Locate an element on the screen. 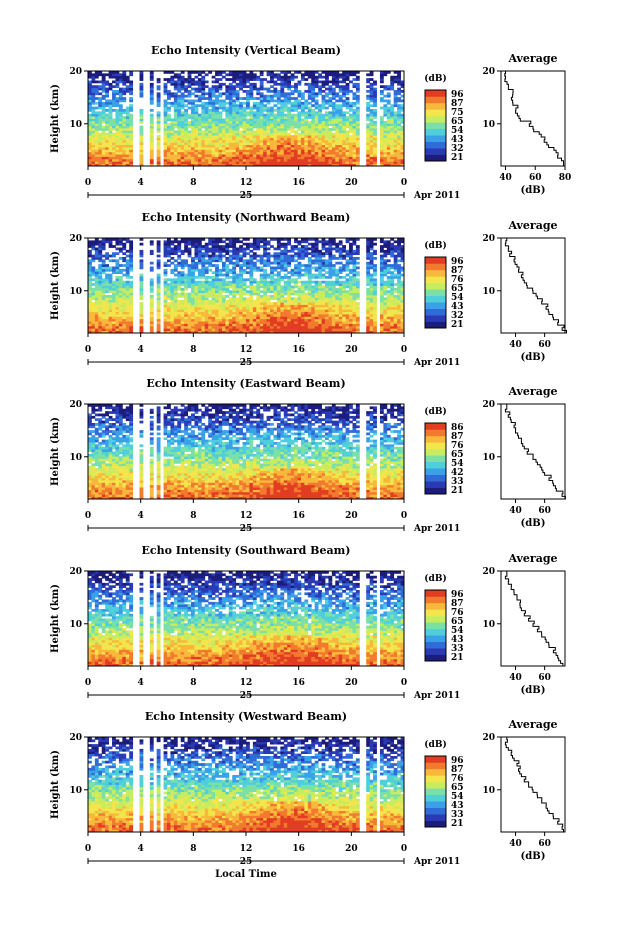  y-tick-label: 20 is located at coordinates (75, 72).